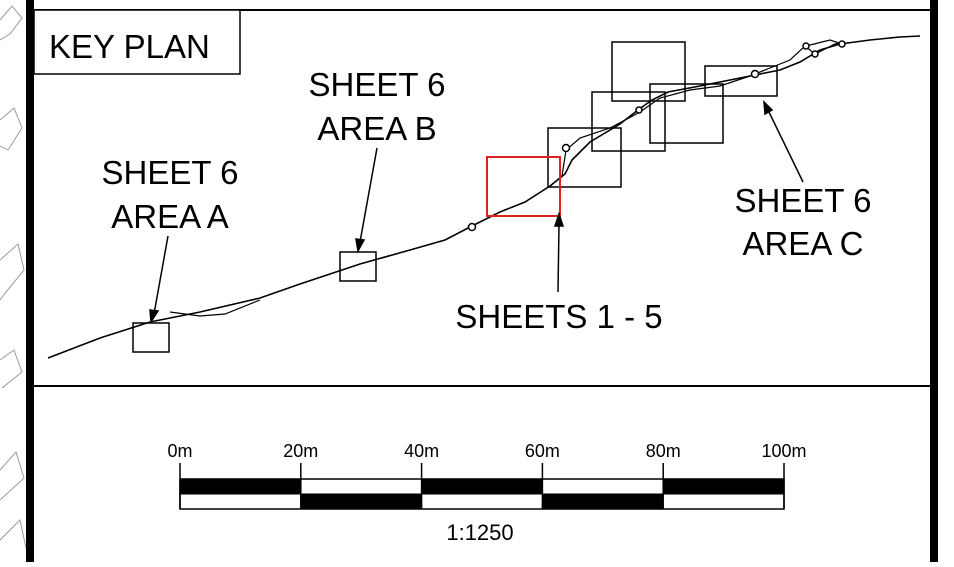 The height and width of the screenshot is (567, 954). What do you see at coordinates (628, 121) in the screenshot?
I see `sheet-3-box` at bounding box center [628, 121].